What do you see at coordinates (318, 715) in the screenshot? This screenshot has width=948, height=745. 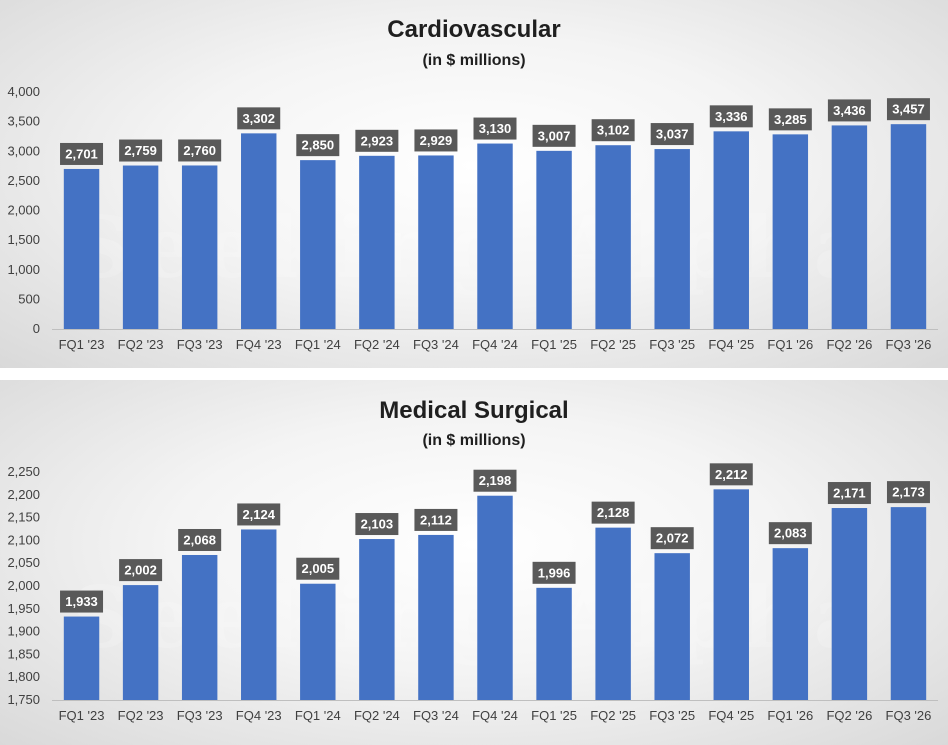 I see `x-tick-label: FQ1 '24` at bounding box center [318, 715].